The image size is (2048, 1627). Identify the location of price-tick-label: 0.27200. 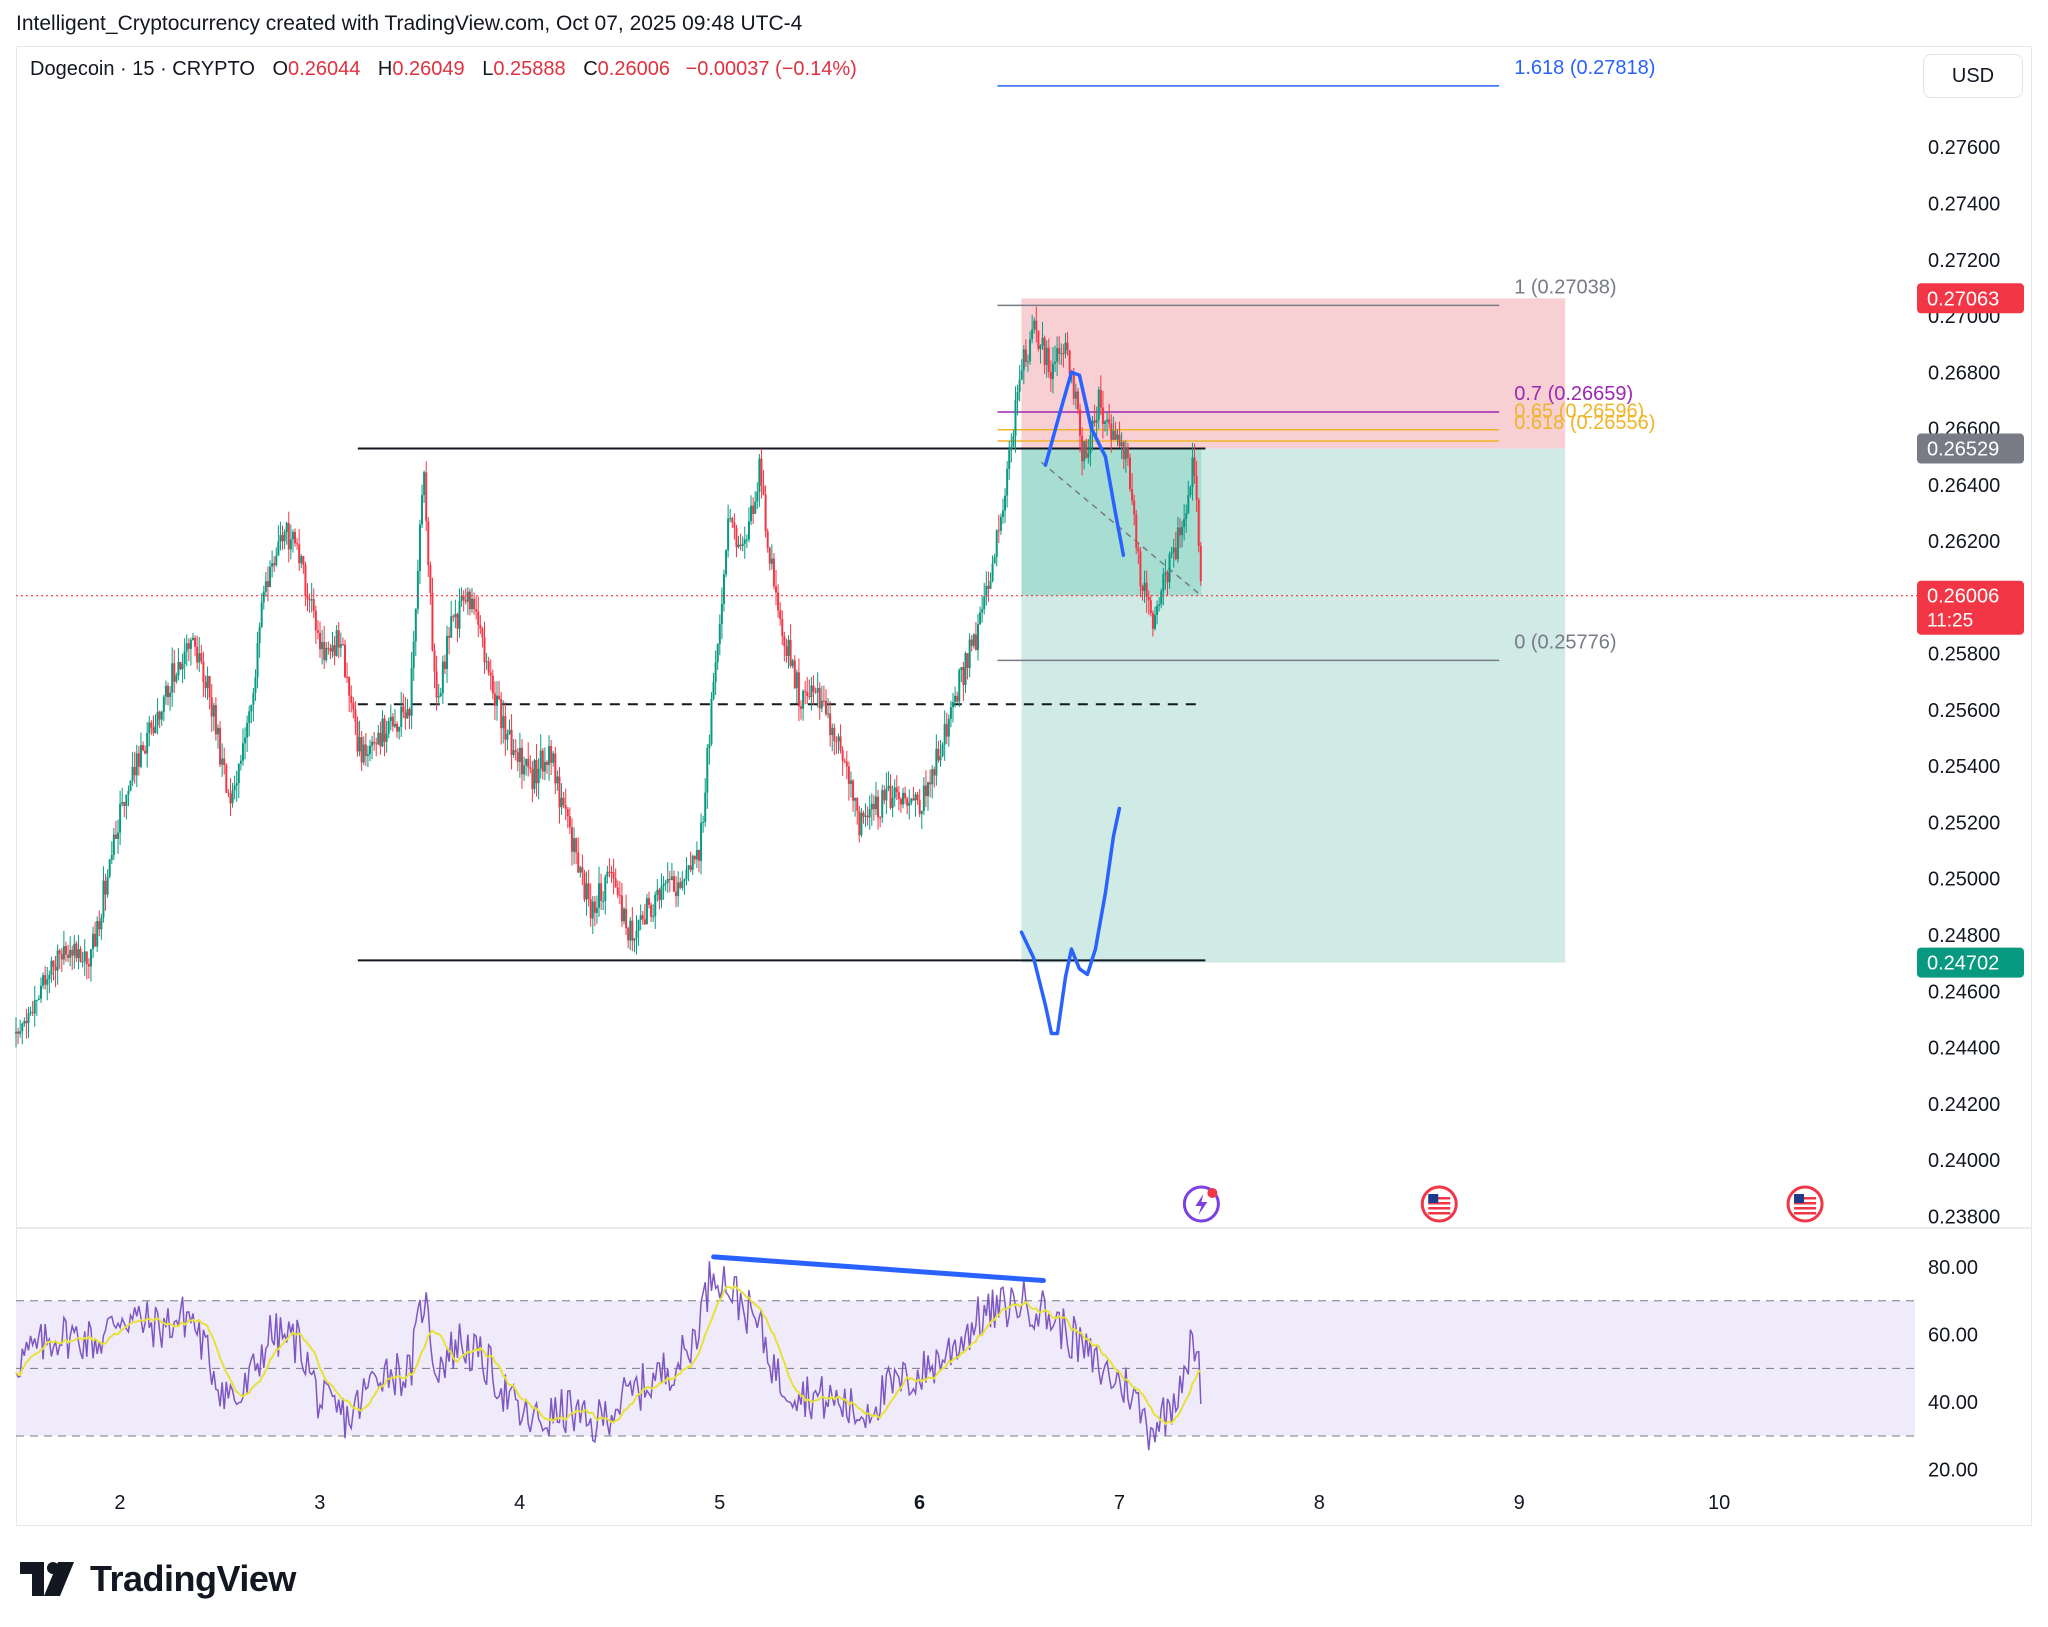
(1964, 261).